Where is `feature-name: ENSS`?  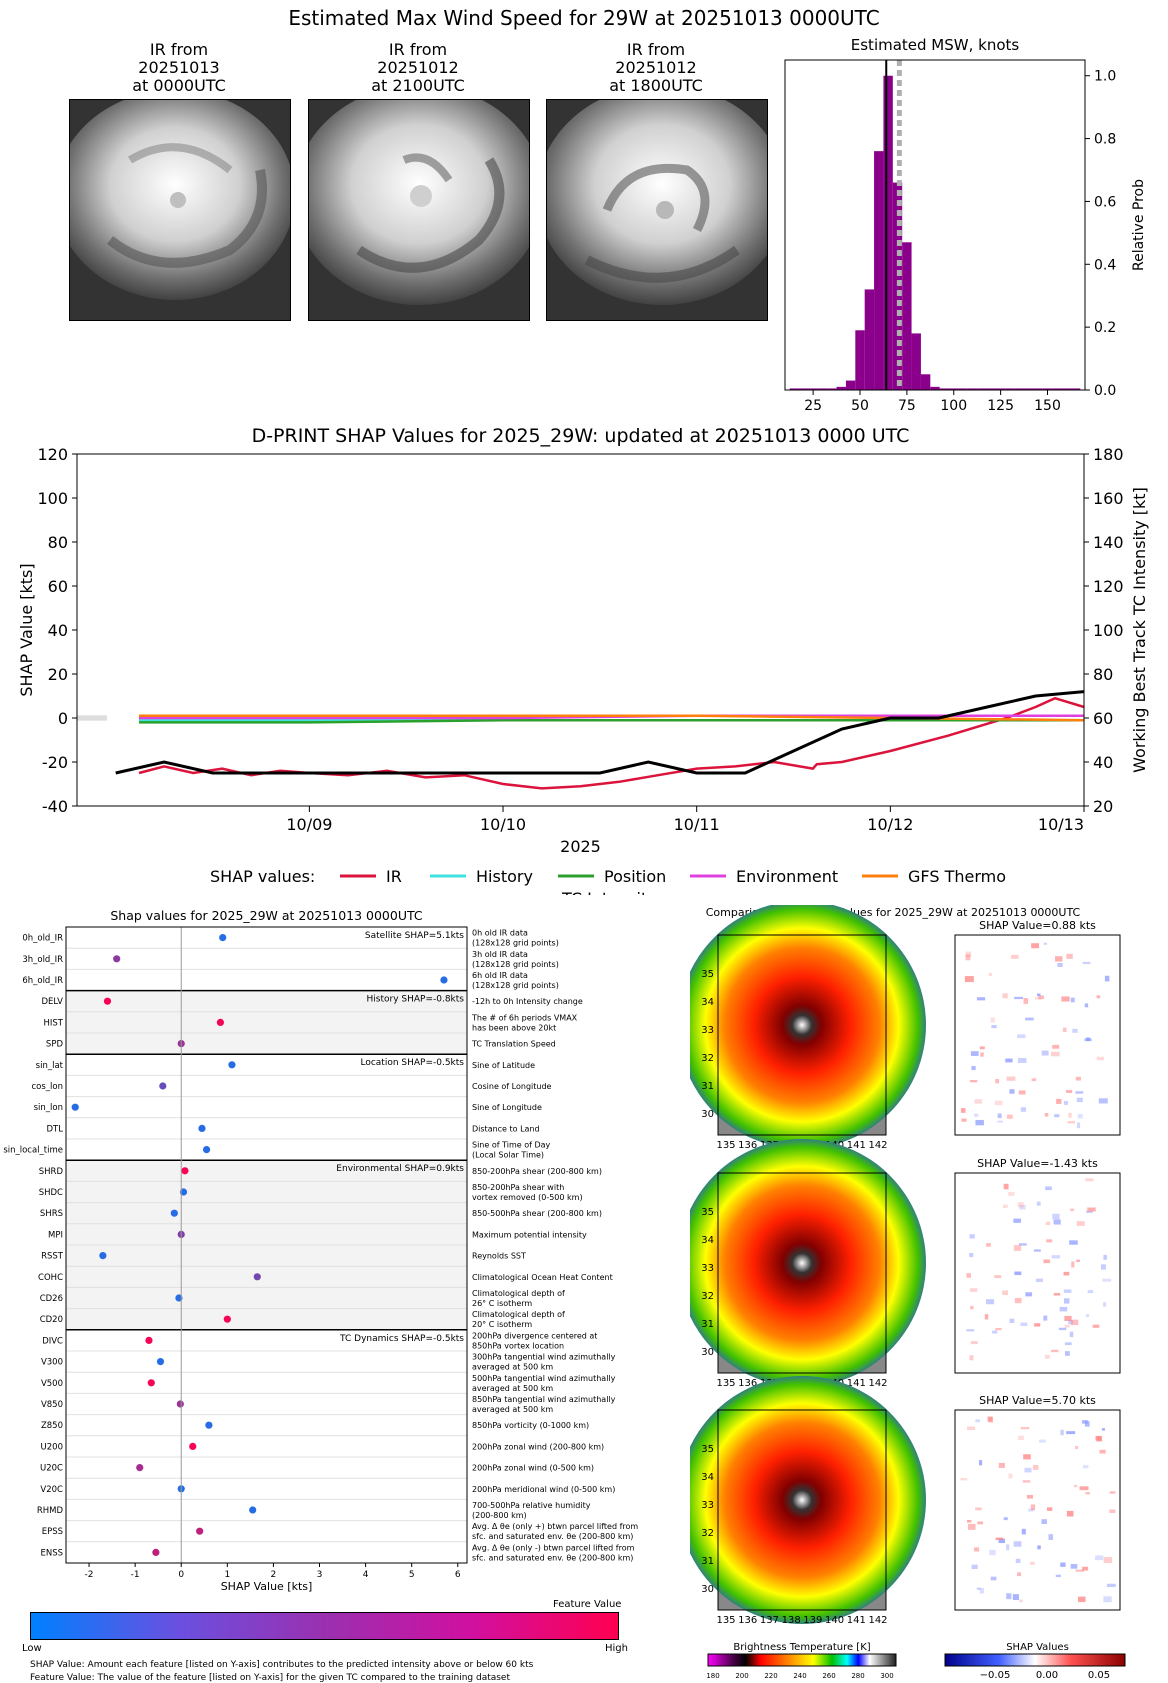 feature-name: ENSS is located at coordinates (51, 1553).